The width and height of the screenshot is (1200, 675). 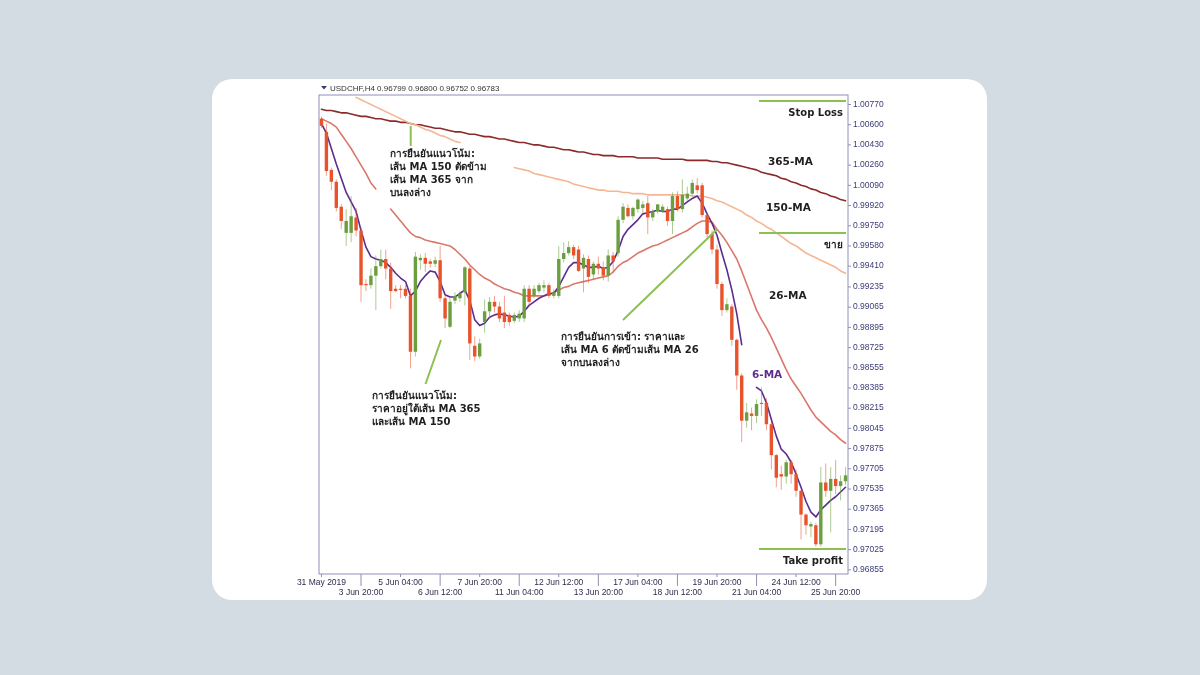 What do you see at coordinates (559, 582) in the screenshot?
I see `x-tick-label: 12 Jun 12:00` at bounding box center [559, 582].